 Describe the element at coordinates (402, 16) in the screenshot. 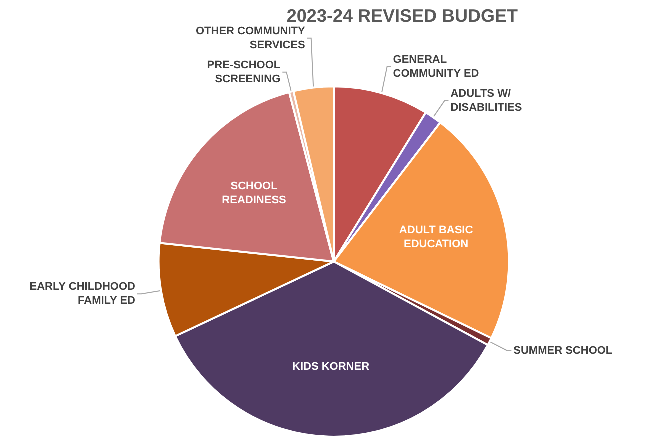

I see `chart-title: 2023-24 REVISED BUDGET` at that location.